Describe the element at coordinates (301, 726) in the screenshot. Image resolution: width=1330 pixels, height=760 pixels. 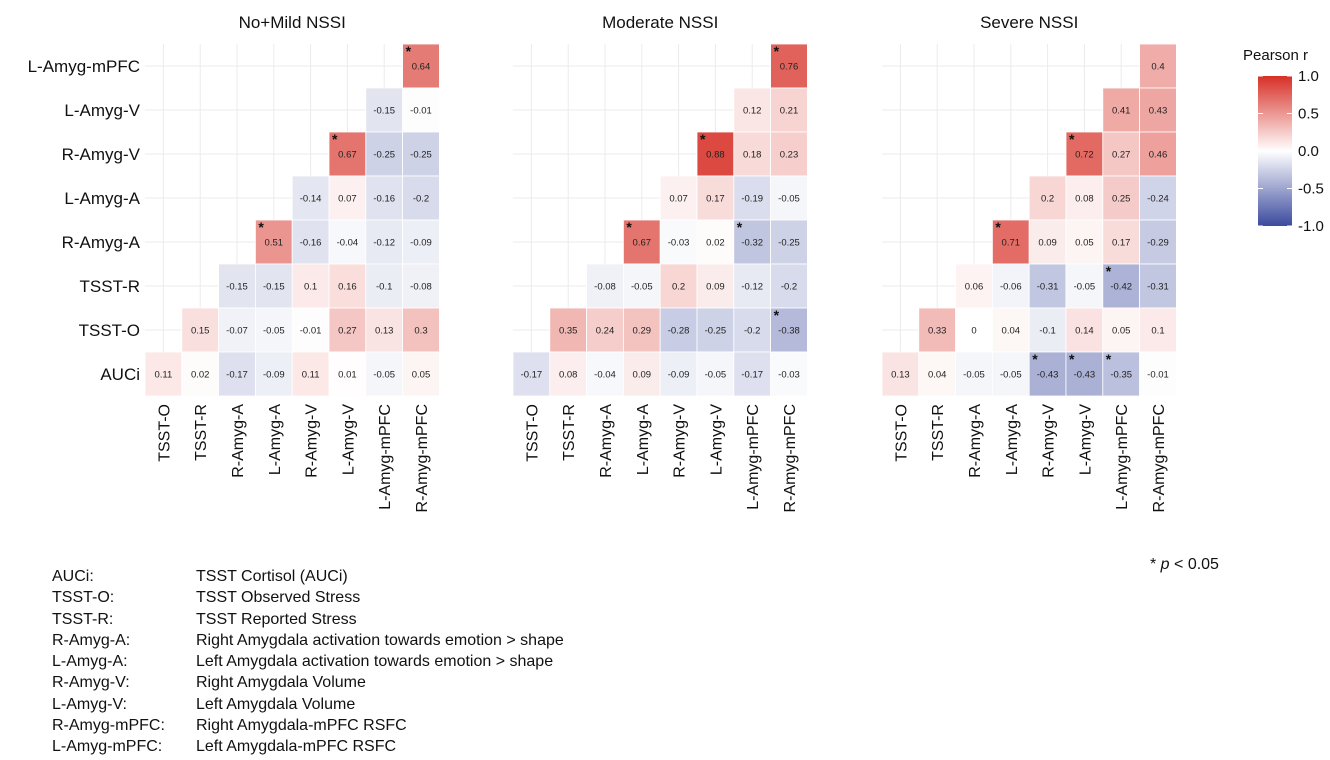
I see `legend-description: Right Amygdala-mPFC RSFC` at that location.